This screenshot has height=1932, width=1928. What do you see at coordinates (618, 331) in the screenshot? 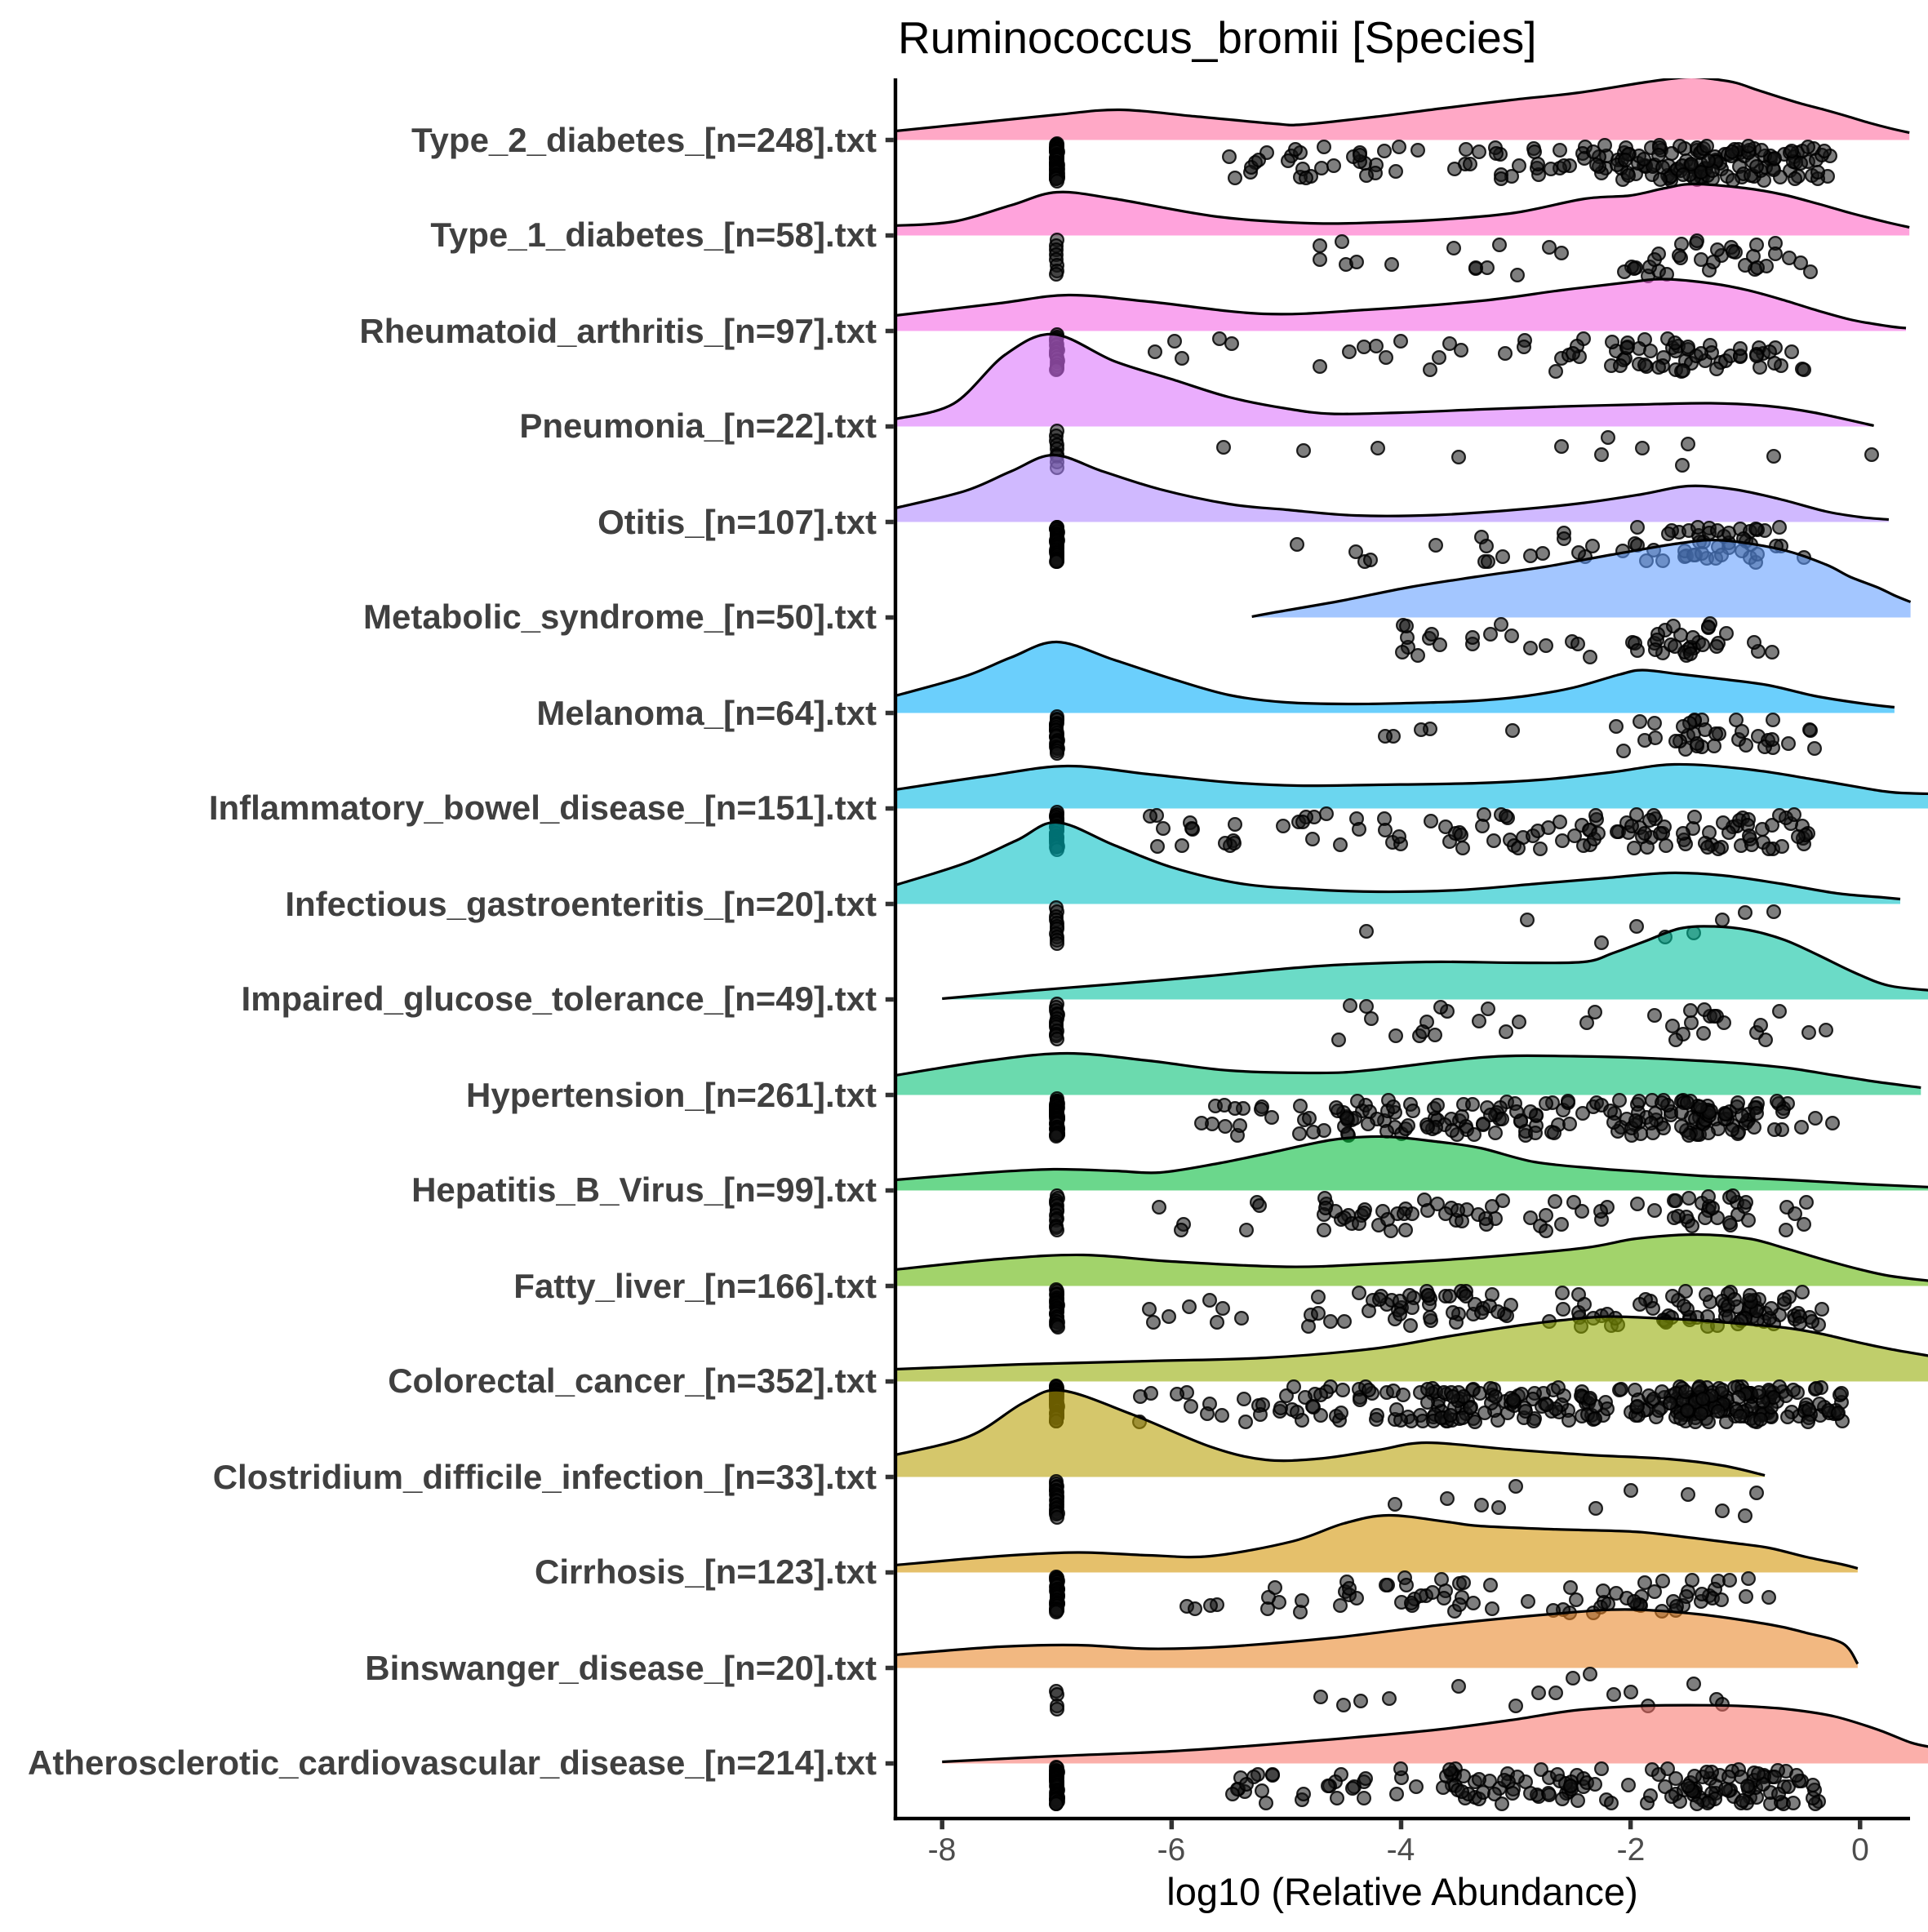
I see `svg-text:Rheumatoid_arthritis_[n=97].tx: Rheumatoid_arthritis_[n=97].txt` at bounding box center [618, 331].